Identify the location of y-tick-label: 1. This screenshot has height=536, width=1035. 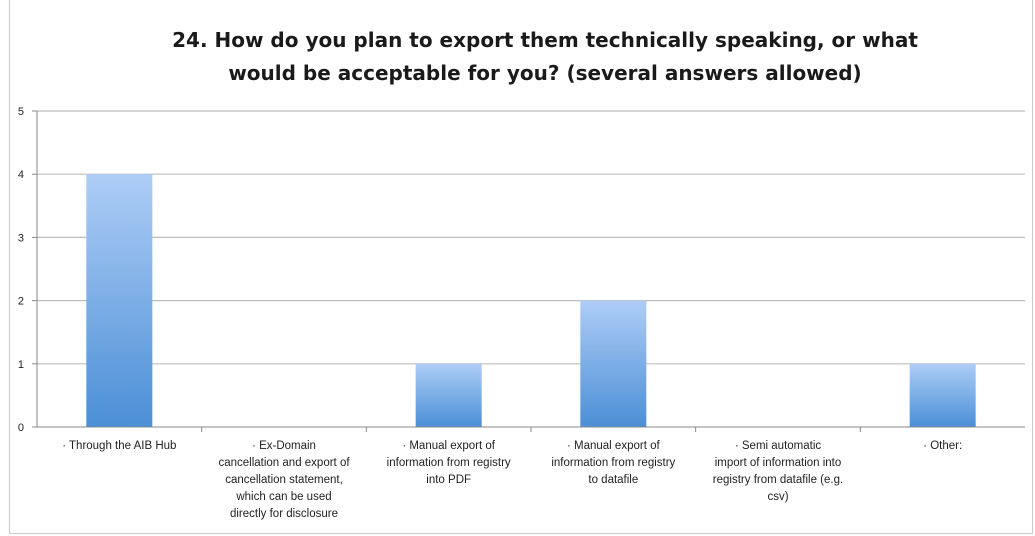
(21, 365).